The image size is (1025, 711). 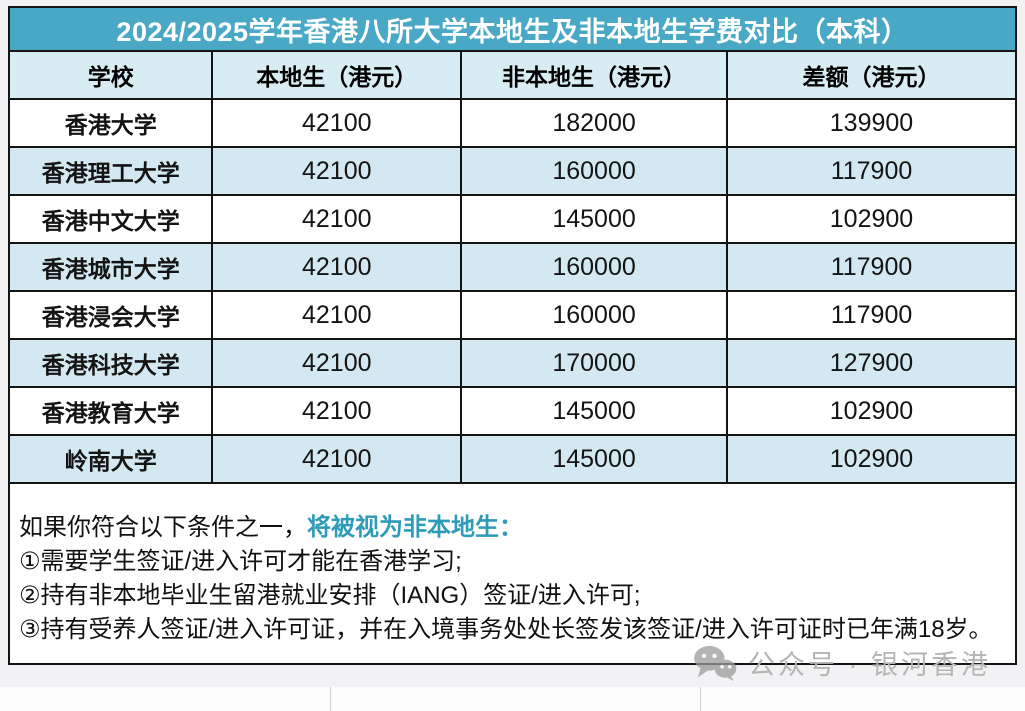 I want to click on table-row: 香港科技大学 42100 170000 127900, so click(x=512, y=363).